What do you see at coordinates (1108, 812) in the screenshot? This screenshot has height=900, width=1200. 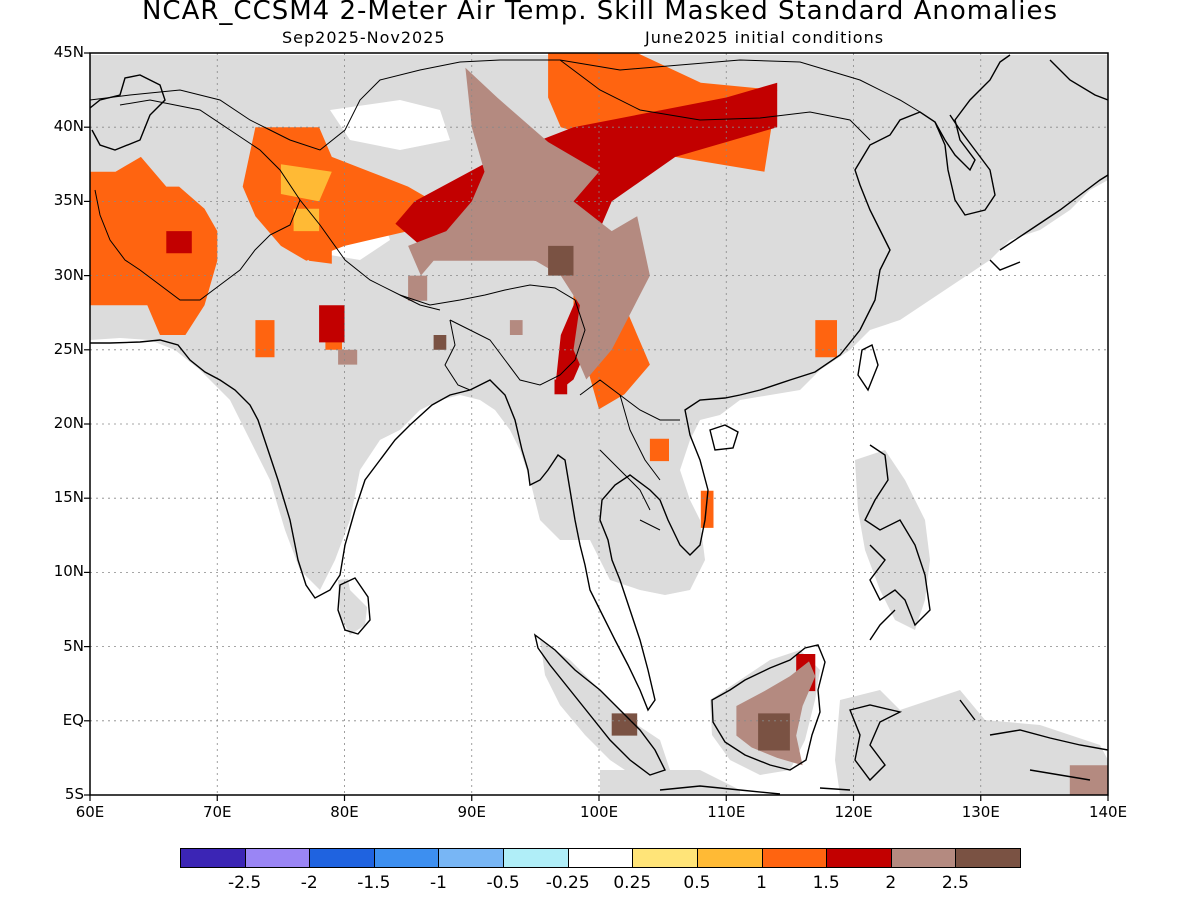 I see `lon-label: 140E` at bounding box center [1108, 812].